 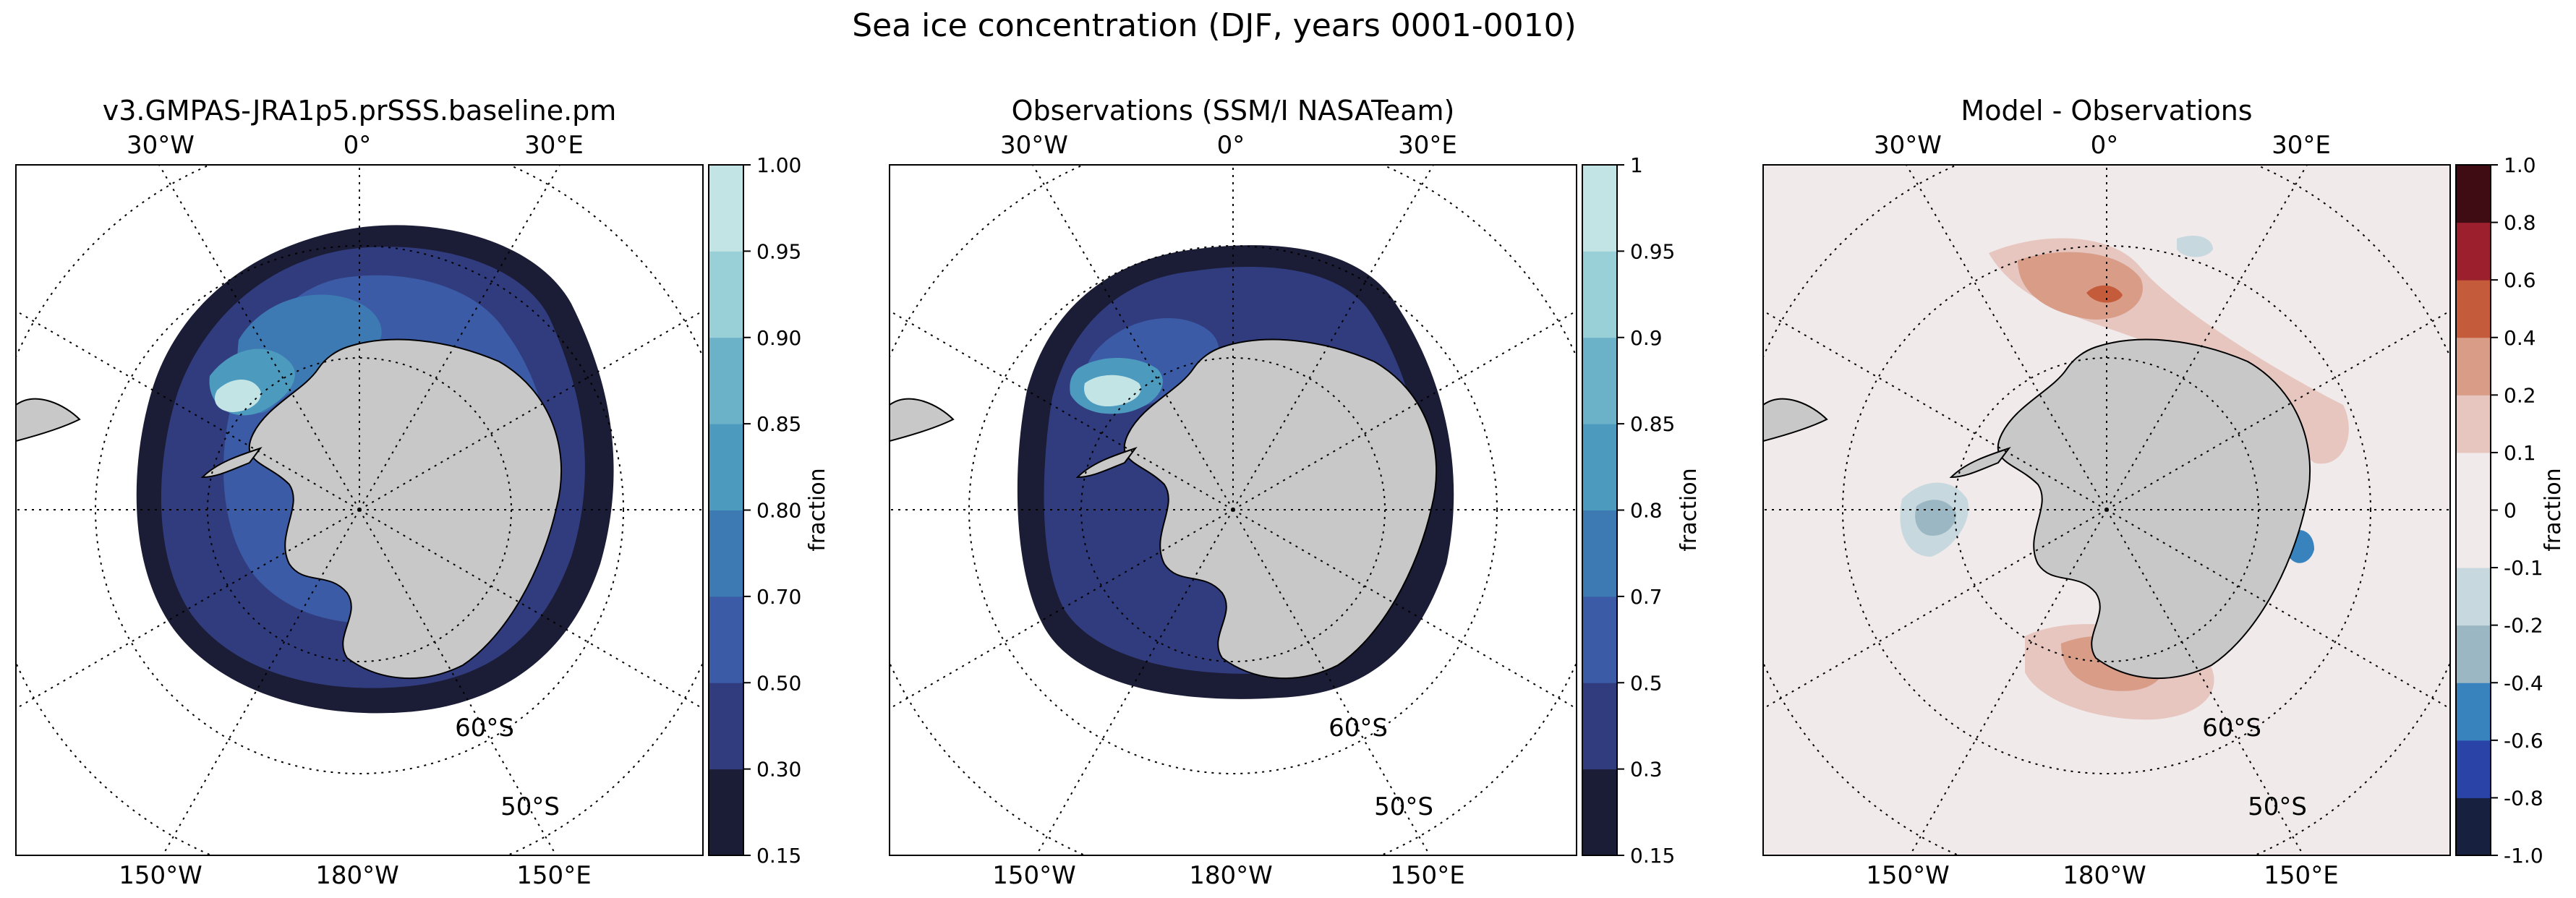 What do you see at coordinates (2520, 165) in the screenshot?
I see `colorbar-tick-label: 1.0` at bounding box center [2520, 165].